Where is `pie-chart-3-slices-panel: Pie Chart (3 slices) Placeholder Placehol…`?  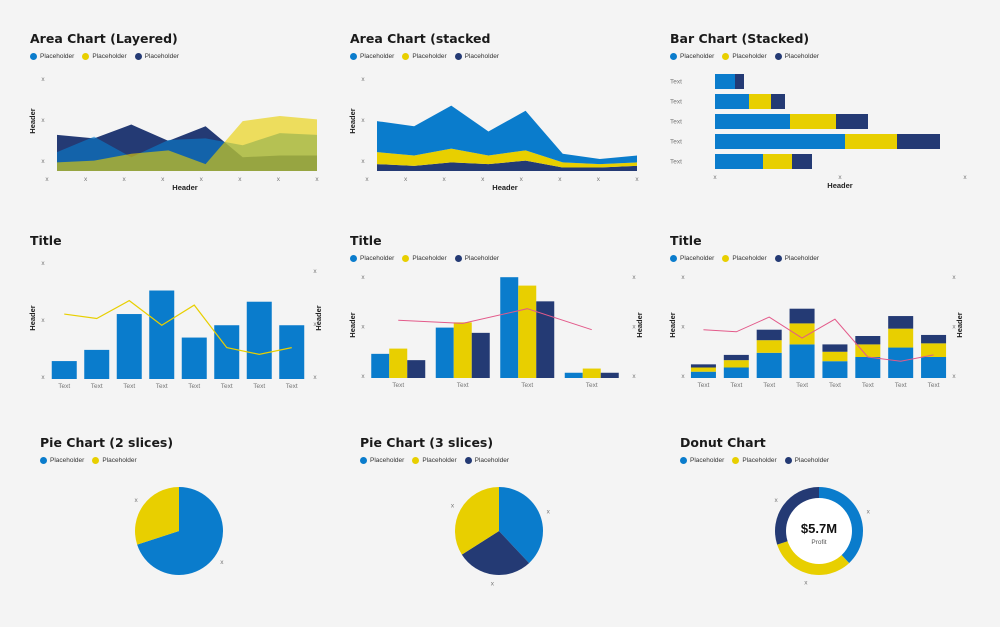
pie-chart-3-slices-panel: Pie Chart (3 slices) Placeholder Placehol… is located at coordinates (505, 525).